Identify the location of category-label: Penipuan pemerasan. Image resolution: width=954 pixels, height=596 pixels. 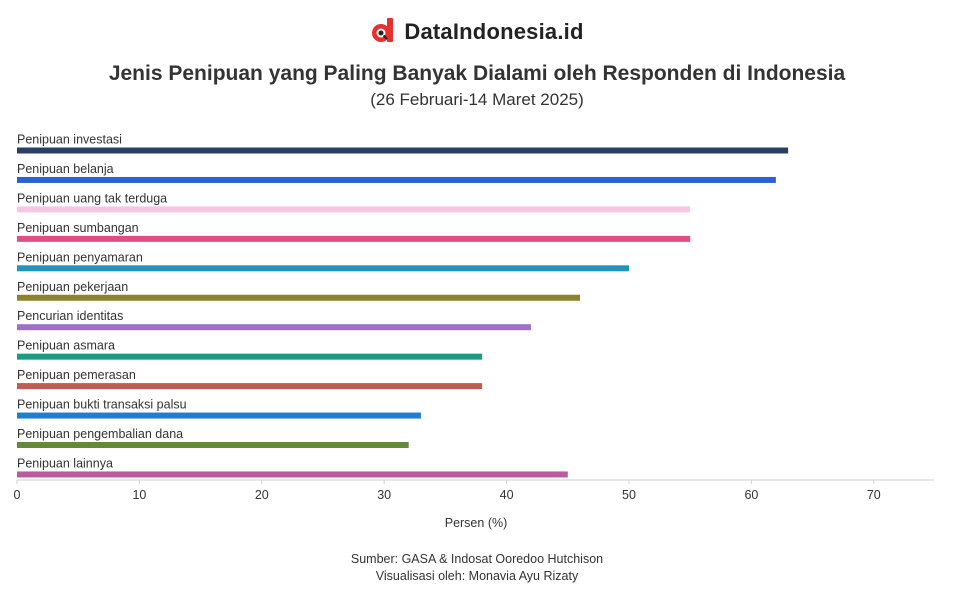
(76, 375).